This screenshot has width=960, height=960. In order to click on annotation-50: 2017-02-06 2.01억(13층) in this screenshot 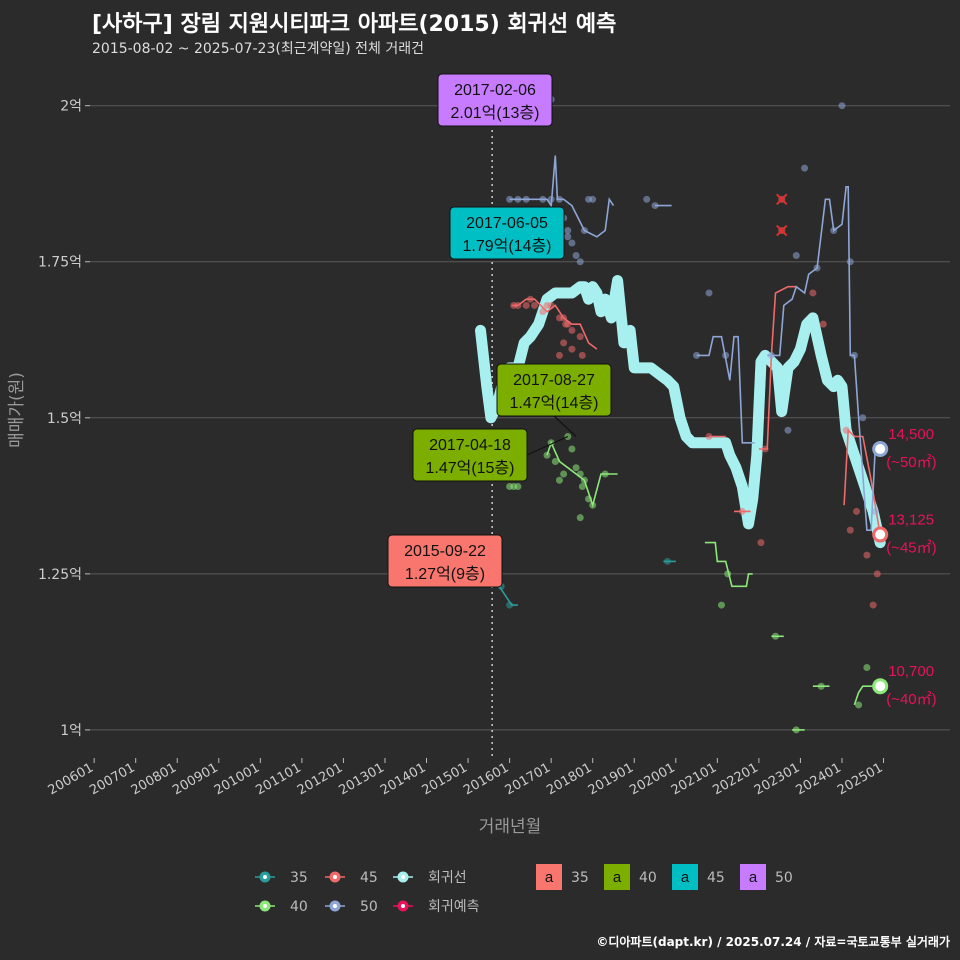, I will do `click(495, 100)`.